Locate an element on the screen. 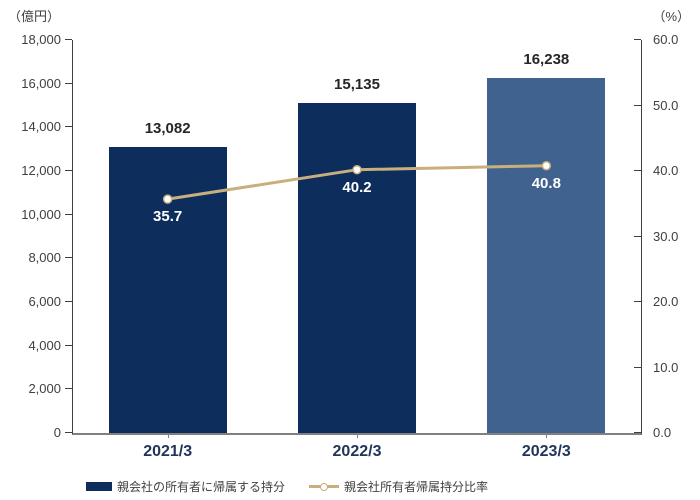  left-axis-unit-label: （億円） is located at coordinates (34, 16).